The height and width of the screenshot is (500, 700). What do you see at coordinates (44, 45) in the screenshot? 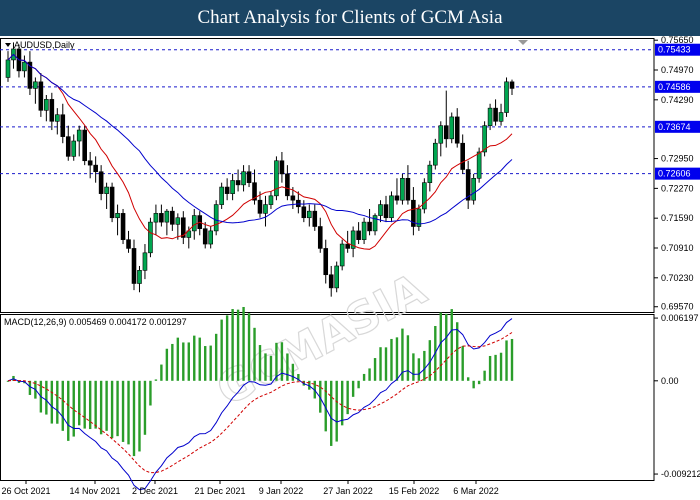
I see `symbol-label: AUDUSD,Daily` at bounding box center [44, 45].